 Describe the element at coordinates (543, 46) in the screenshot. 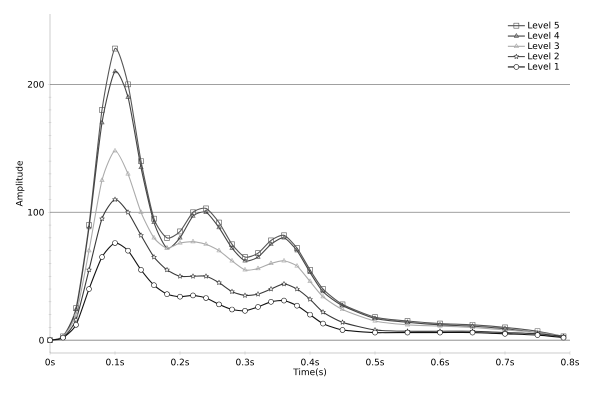

I see `legend-label: Level 3` at that location.